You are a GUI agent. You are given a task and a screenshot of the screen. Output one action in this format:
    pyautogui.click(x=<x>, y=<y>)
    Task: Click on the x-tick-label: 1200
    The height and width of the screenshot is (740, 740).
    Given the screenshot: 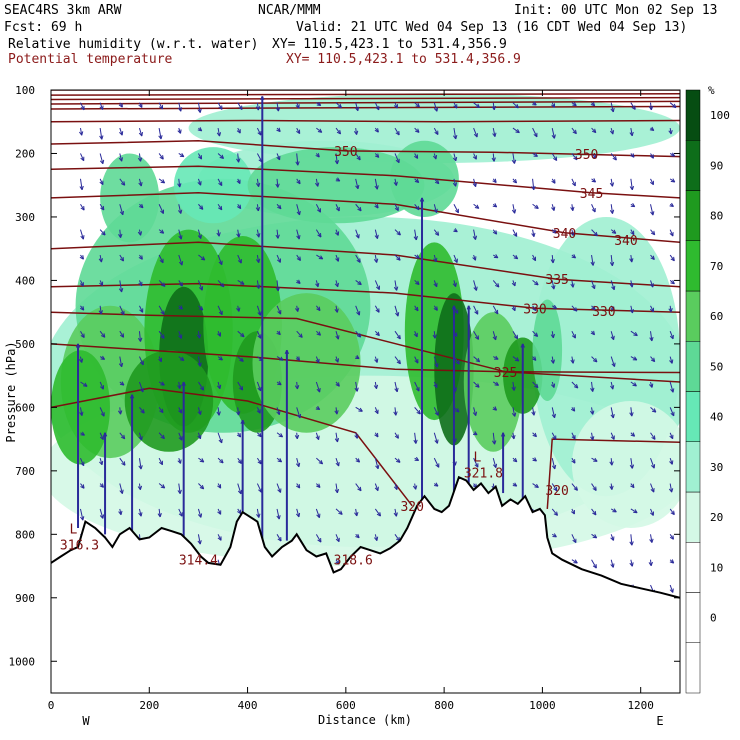 What is the action you would take?
    pyautogui.click(x=640, y=705)
    